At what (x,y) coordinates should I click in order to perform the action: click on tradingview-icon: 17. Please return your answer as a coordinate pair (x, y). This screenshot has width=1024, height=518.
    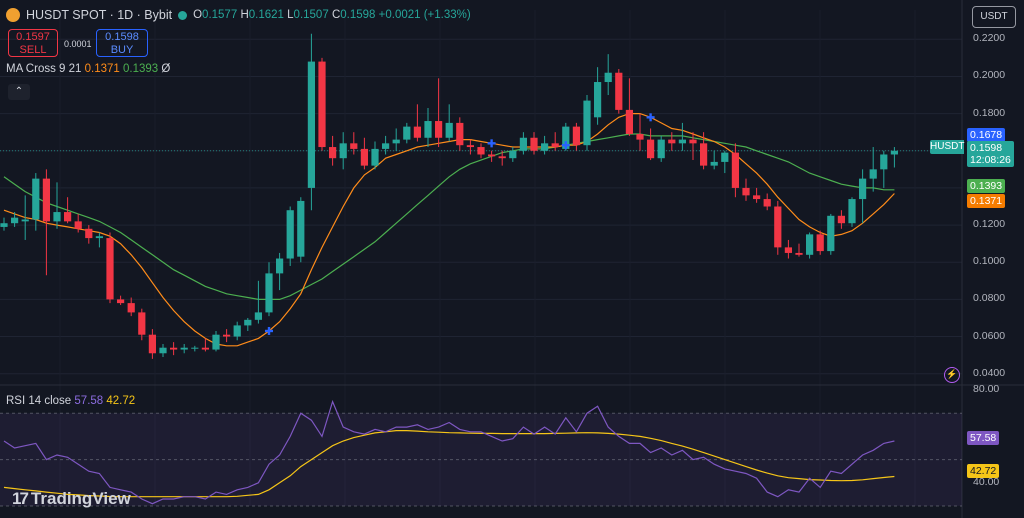
    Looking at the image, I should click on (20, 498).